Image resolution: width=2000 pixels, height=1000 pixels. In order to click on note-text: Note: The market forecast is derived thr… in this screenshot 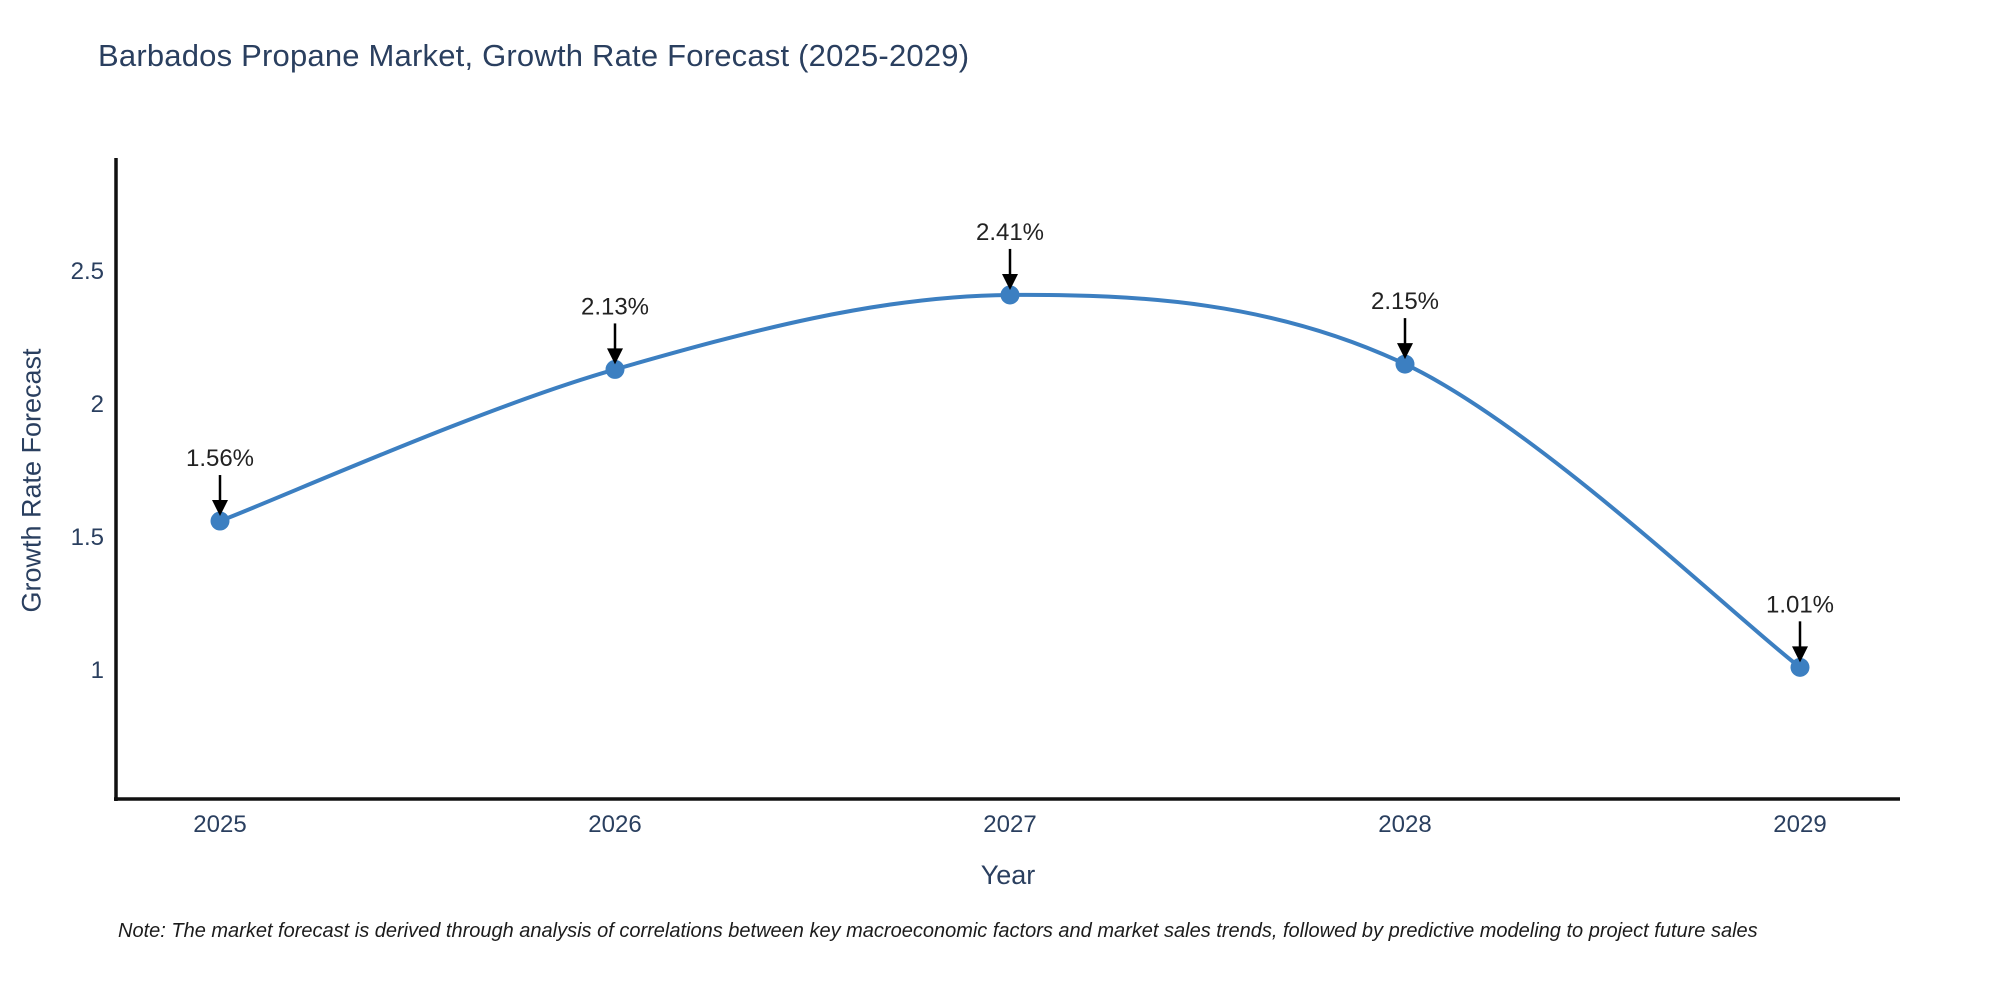, I will do `click(938, 931)`.